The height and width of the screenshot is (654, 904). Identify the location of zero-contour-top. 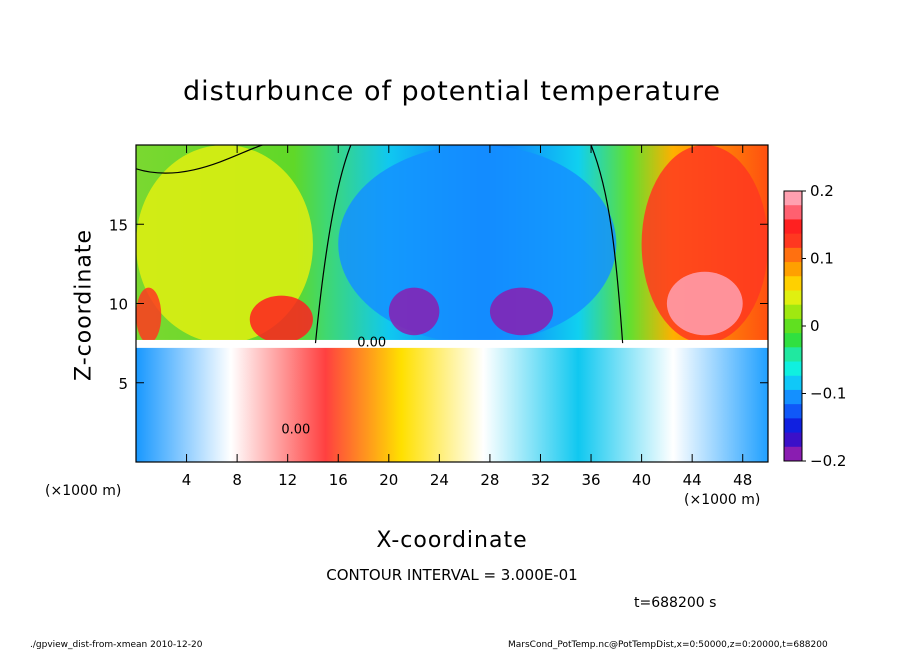
(199, 159).